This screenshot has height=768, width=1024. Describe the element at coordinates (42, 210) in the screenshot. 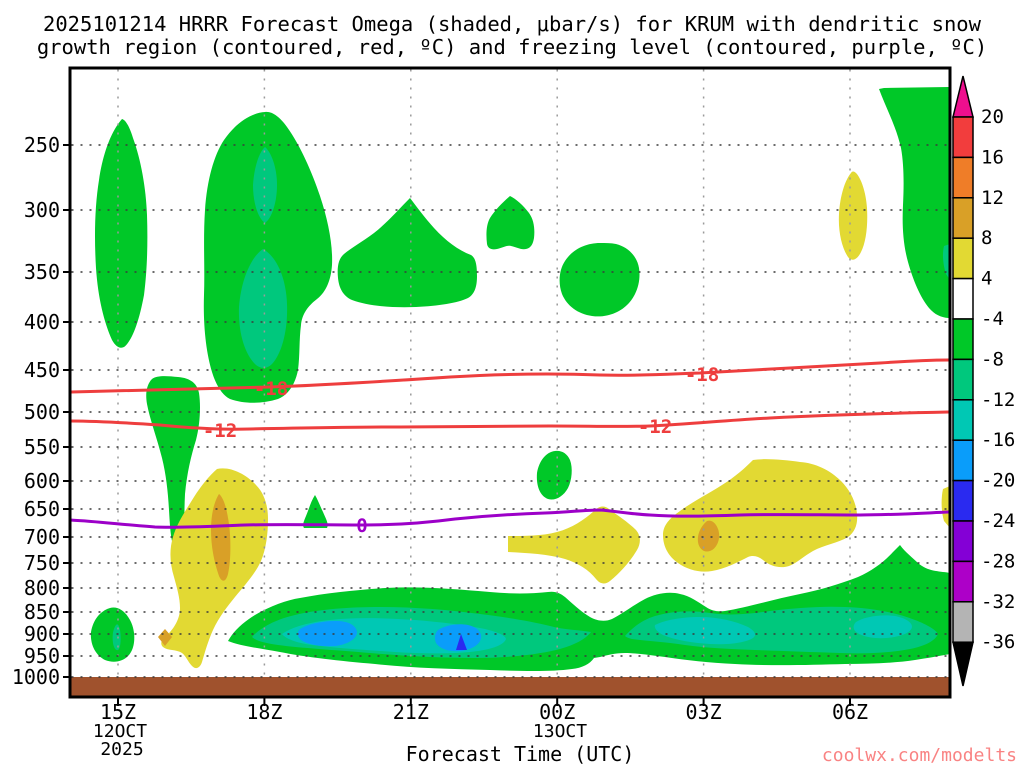

I see `y-tick-label: 300` at that location.